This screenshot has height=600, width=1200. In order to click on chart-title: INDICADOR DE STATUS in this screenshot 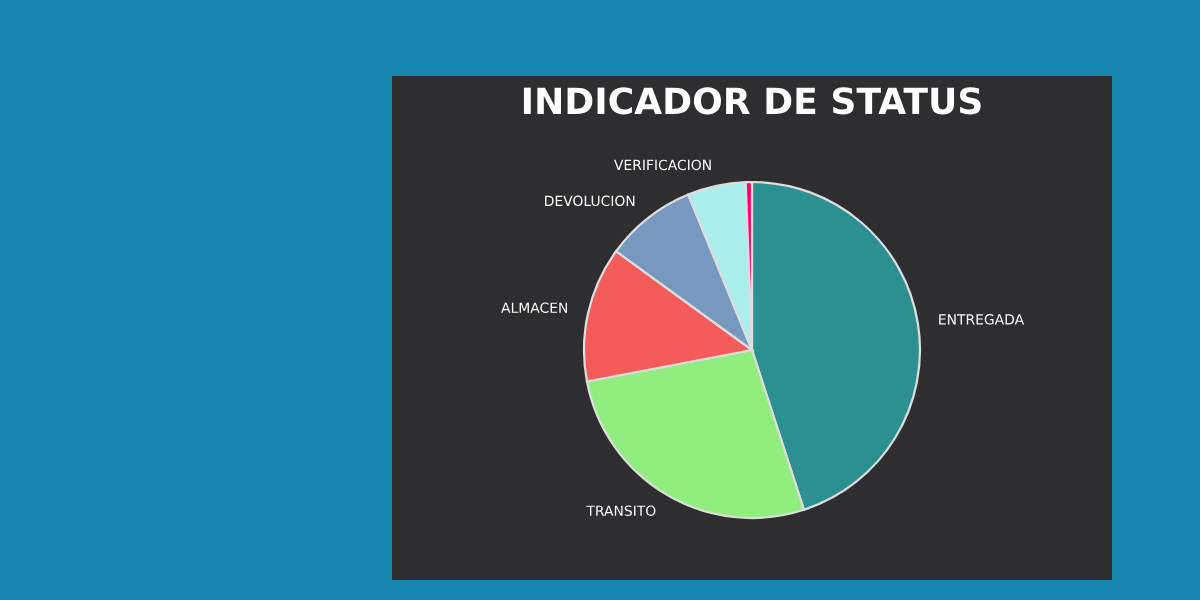, I will do `click(752, 101)`.